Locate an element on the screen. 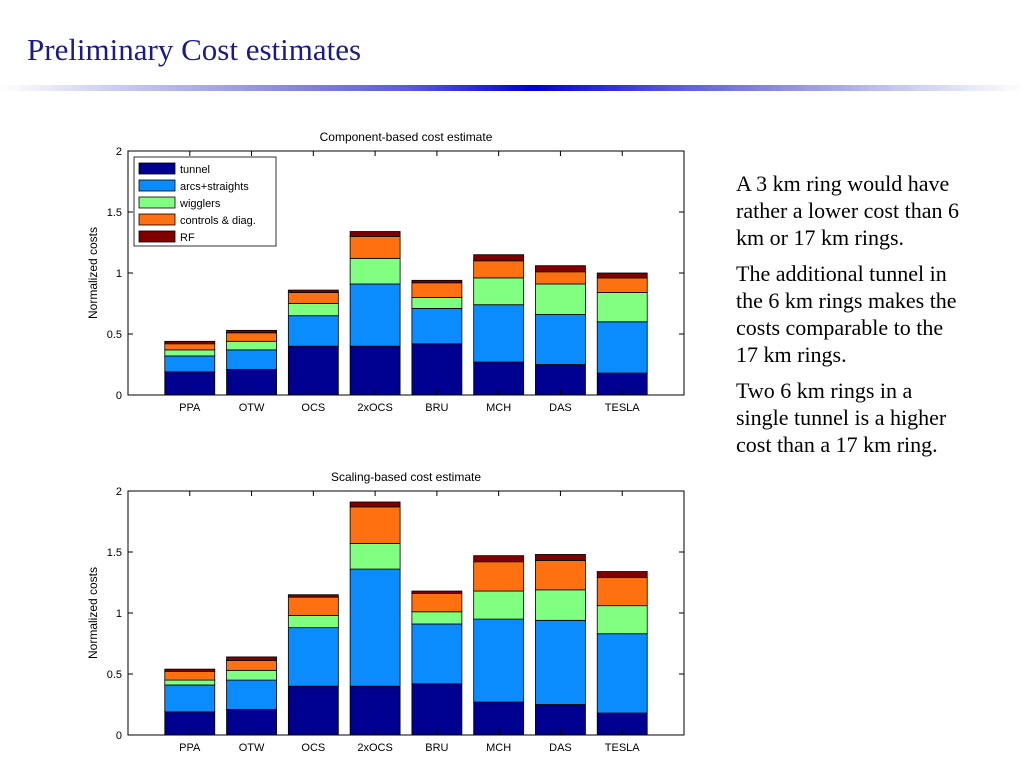 The height and width of the screenshot is (768, 1024). x-tick-label: MCH is located at coordinates (498, 748).